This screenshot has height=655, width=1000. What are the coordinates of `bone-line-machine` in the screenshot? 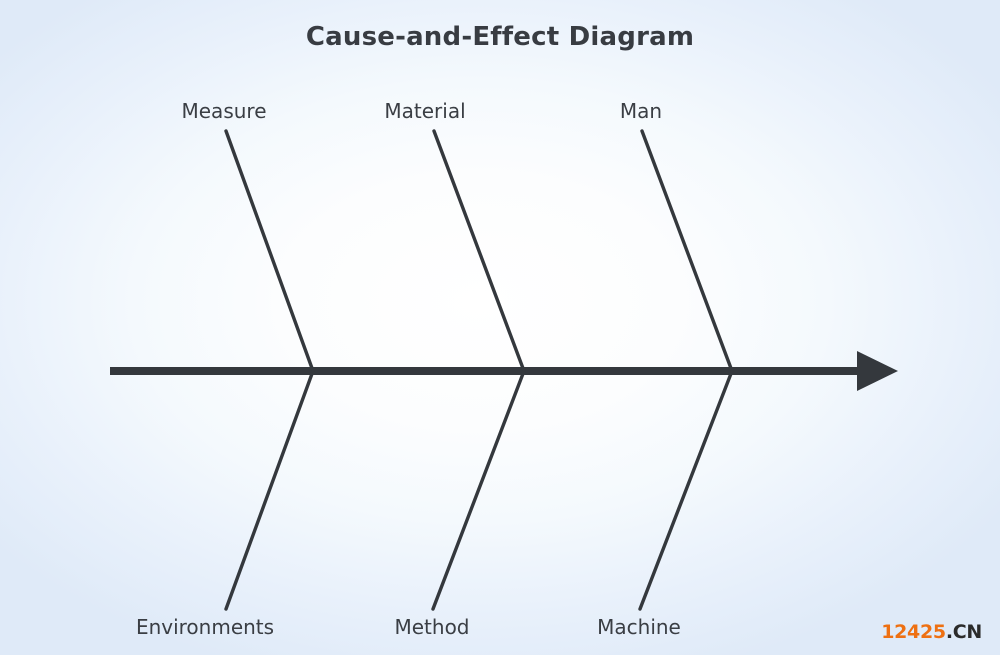 It's located at (686, 490).